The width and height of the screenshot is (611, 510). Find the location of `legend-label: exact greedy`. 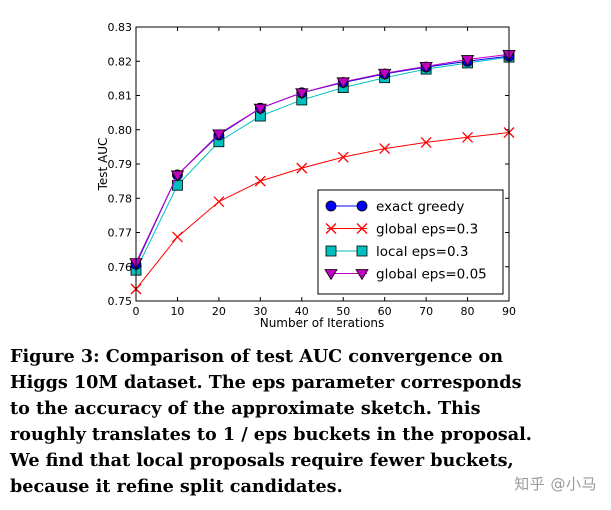

legend-label: exact greedy is located at coordinates (420, 207).